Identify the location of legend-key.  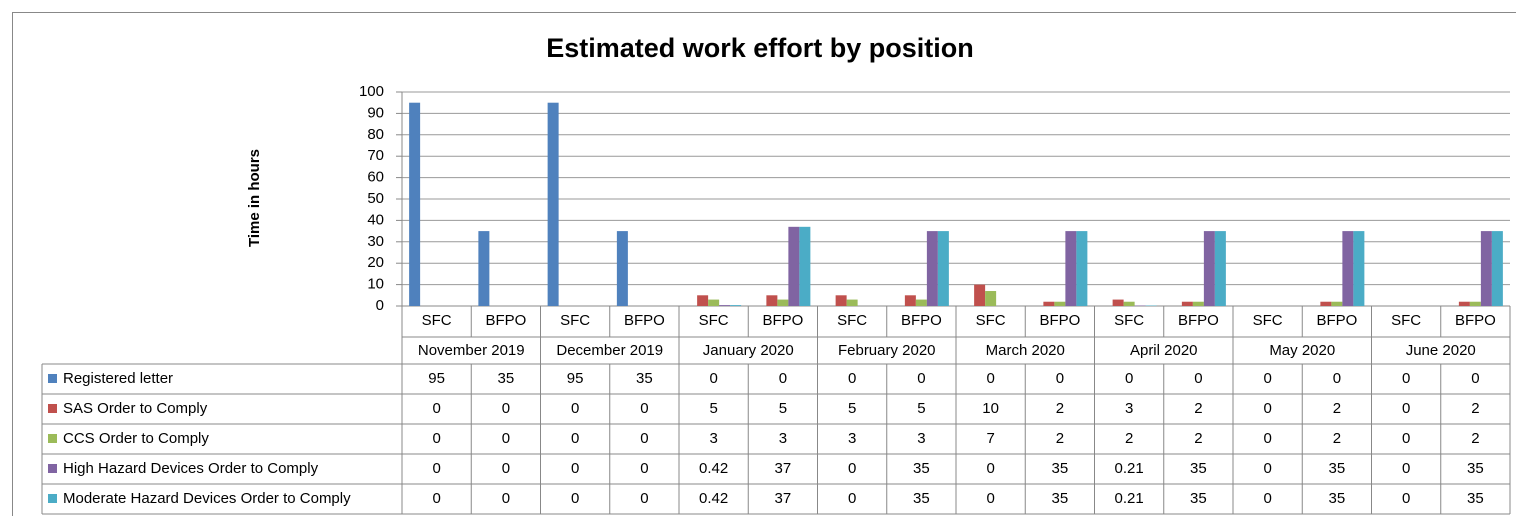
(52, 408).